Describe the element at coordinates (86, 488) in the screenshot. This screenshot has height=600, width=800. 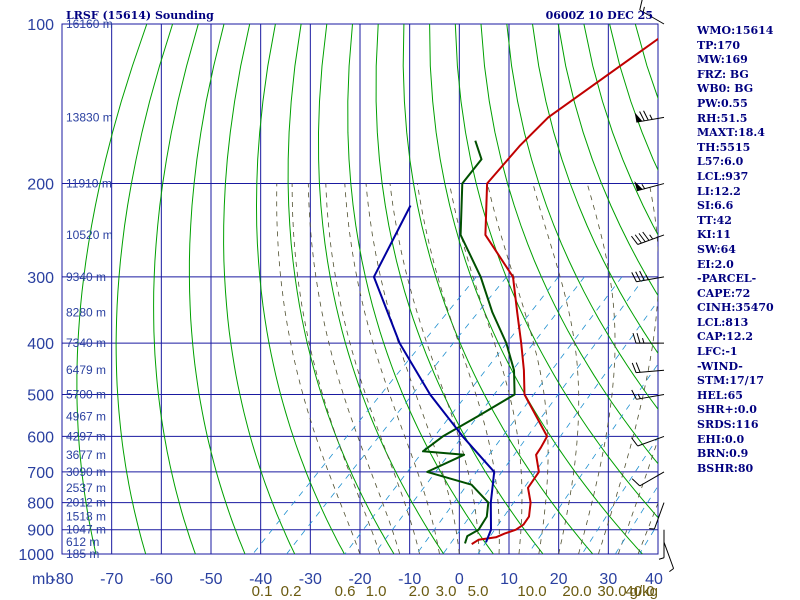
I see `height-label: 2537 m` at that location.